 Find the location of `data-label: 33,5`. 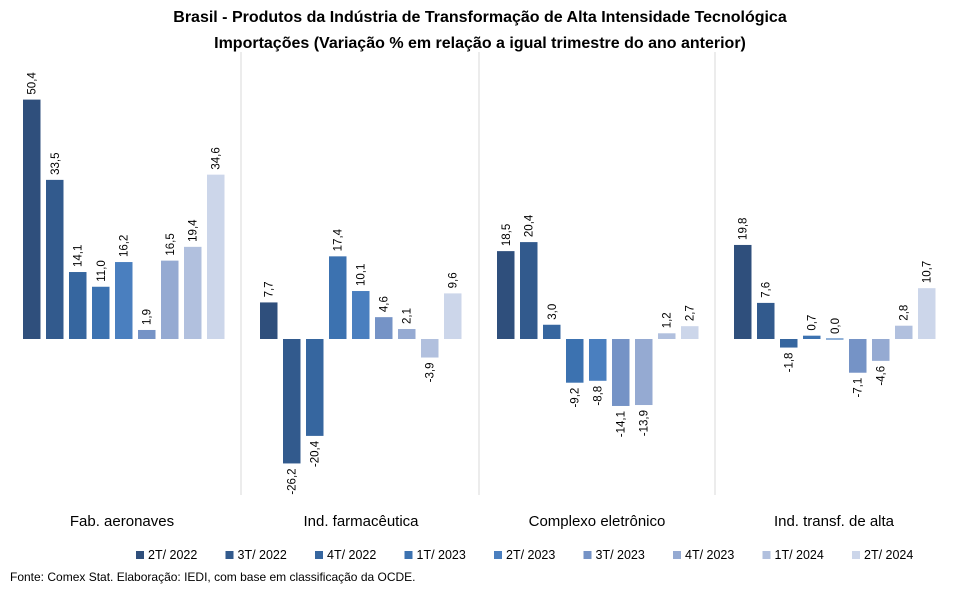

data-label: 33,5 is located at coordinates (56, 163).